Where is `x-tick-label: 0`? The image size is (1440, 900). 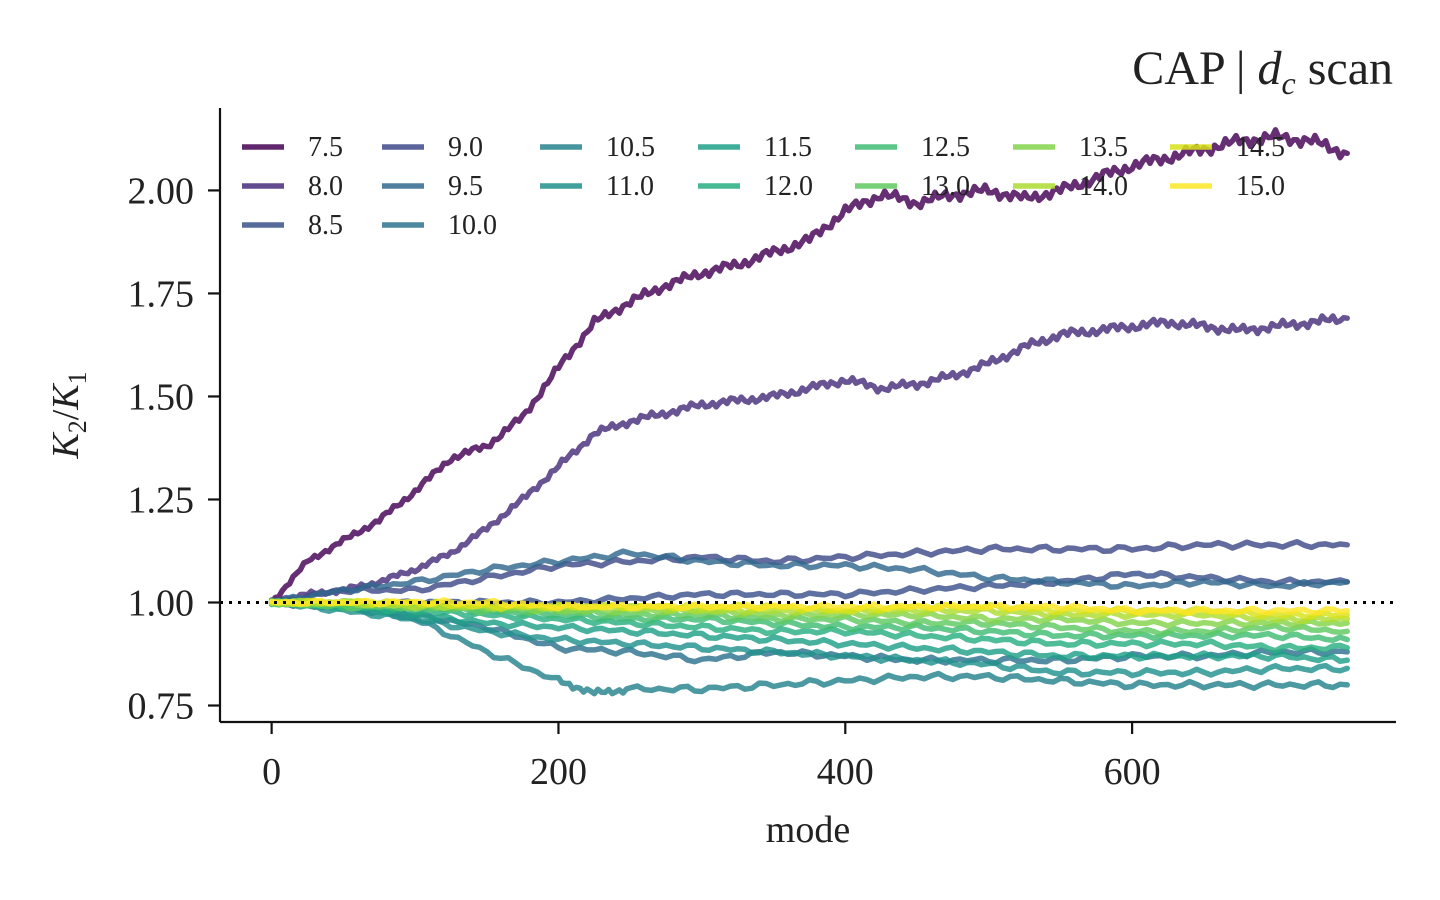 x-tick-label: 0 is located at coordinates (271, 772).